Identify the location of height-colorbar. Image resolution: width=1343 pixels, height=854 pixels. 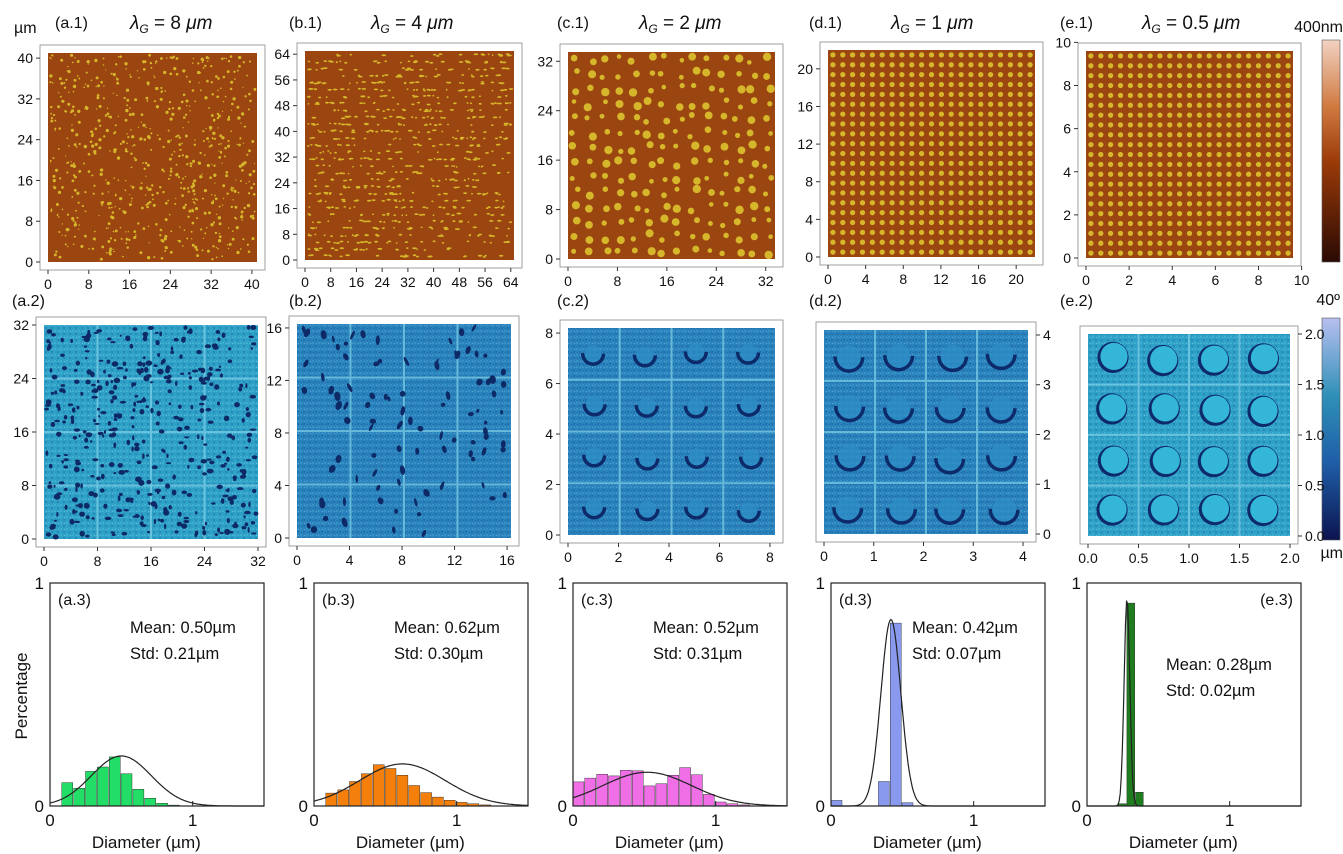
(1331, 151).